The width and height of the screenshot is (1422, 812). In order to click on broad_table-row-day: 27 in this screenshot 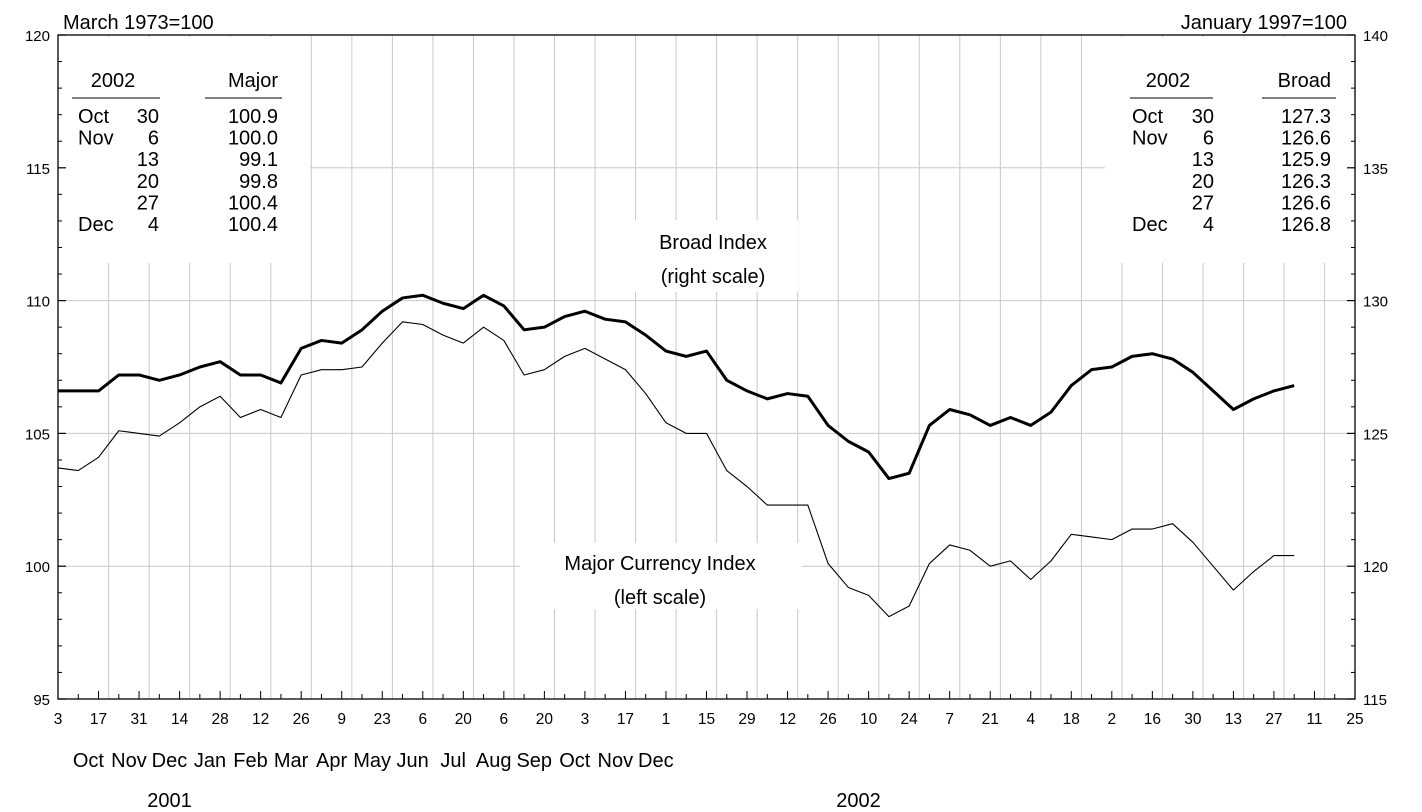, I will do `click(1203, 203)`.